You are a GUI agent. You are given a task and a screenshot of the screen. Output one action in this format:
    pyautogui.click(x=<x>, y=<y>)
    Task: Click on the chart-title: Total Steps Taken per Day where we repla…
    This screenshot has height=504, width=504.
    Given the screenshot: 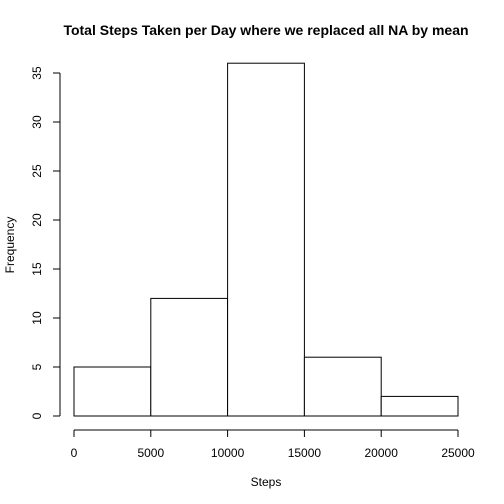 What is the action you would take?
    pyautogui.click(x=265, y=30)
    